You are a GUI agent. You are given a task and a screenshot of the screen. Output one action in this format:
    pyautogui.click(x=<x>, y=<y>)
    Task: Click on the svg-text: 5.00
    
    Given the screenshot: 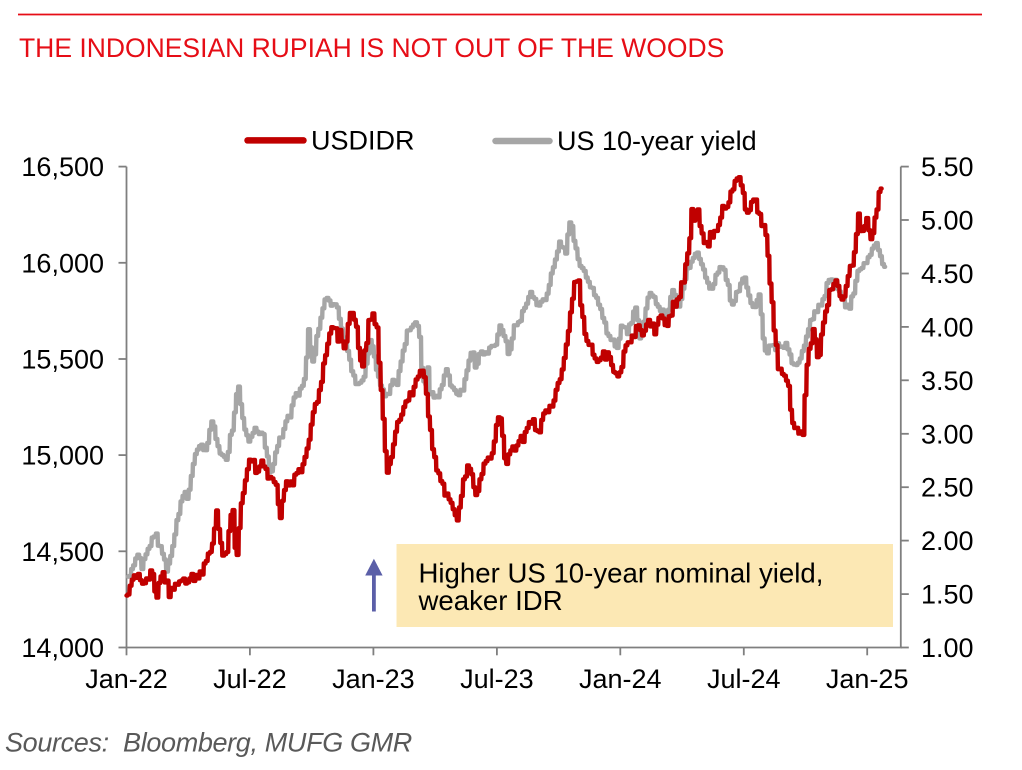 What is the action you would take?
    pyautogui.click(x=947, y=221)
    